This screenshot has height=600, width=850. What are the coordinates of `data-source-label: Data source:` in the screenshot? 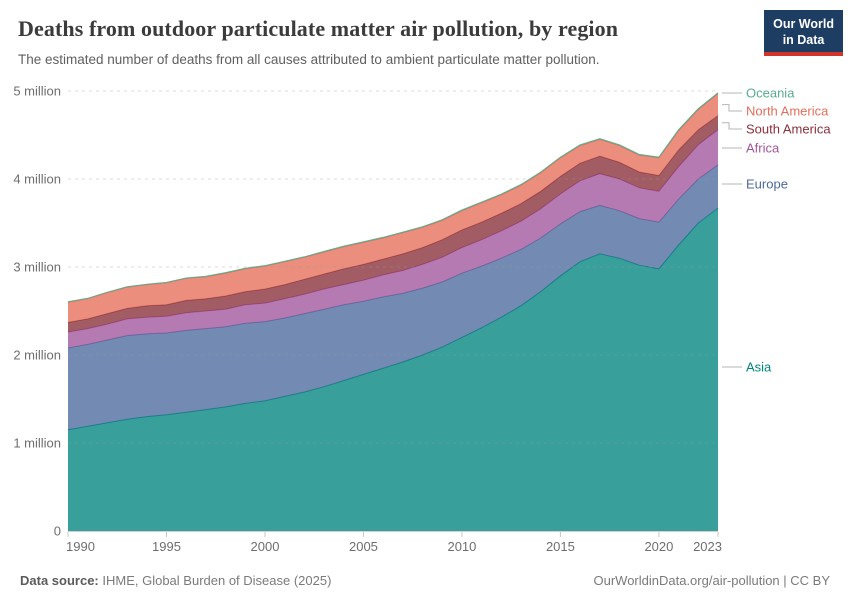 It's located at (59, 580).